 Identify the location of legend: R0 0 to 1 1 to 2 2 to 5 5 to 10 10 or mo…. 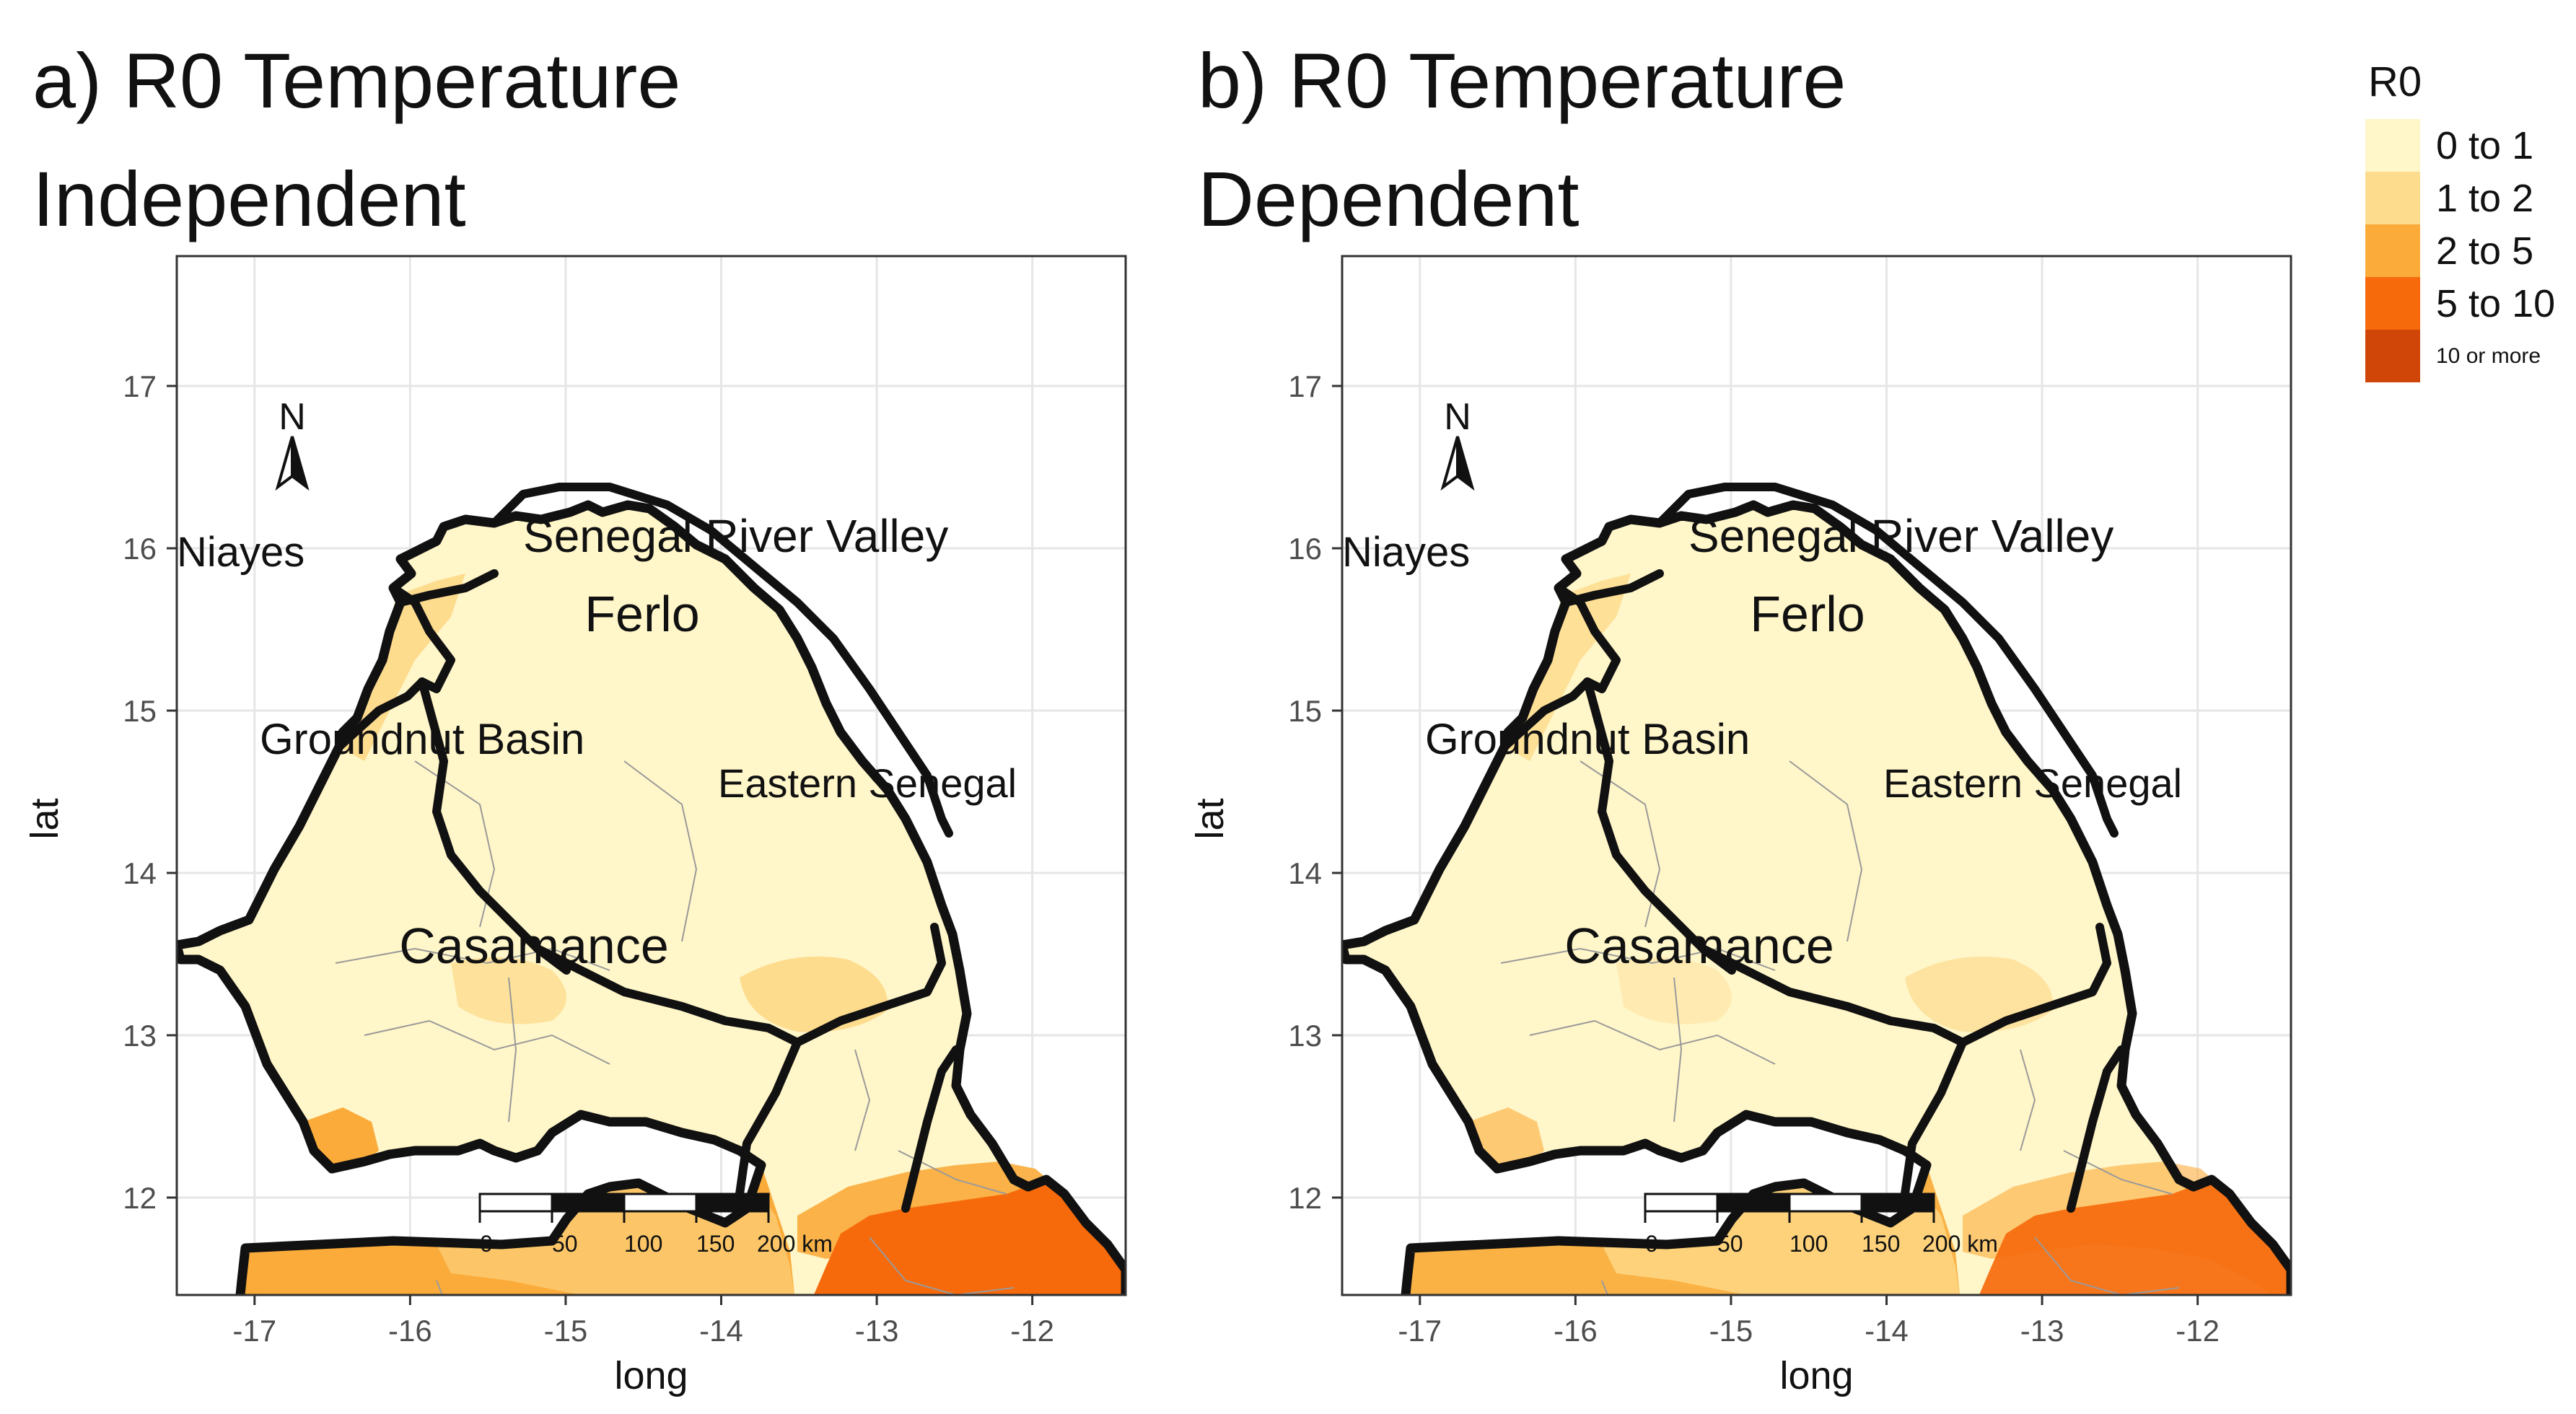
(2460, 220).